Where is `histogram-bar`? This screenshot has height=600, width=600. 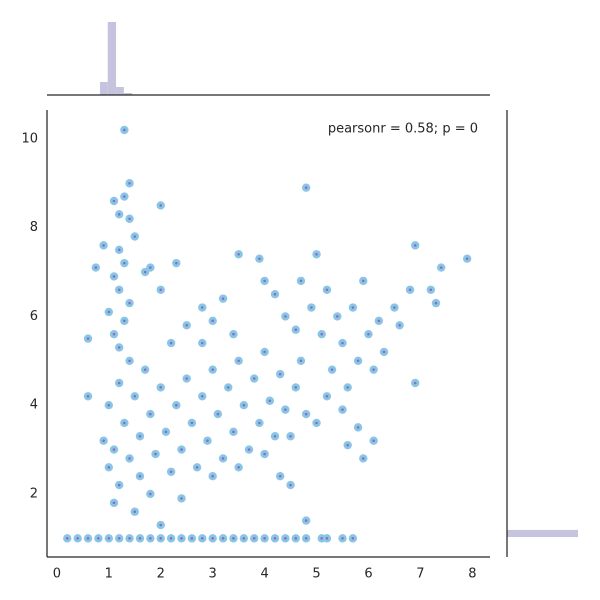 histogram-bar is located at coordinates (120, 91).